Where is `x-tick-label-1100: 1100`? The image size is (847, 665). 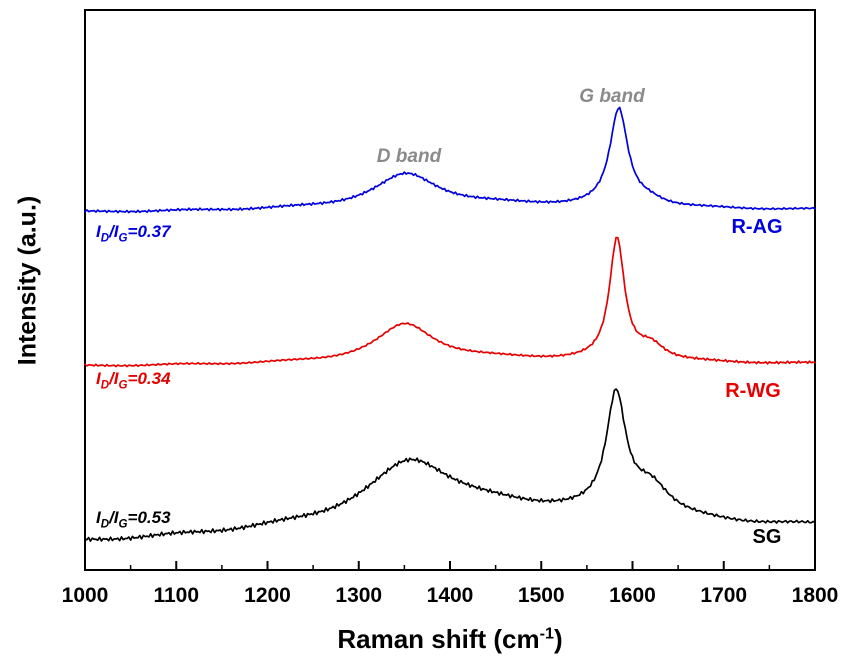
x-tick-label-1100: 1100 is located at coordinates (176, 595).